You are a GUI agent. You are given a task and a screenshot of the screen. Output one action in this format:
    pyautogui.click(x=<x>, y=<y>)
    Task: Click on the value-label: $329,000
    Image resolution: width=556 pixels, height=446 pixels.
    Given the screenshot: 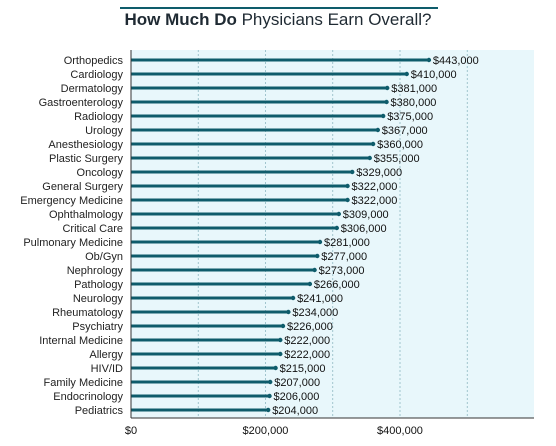 What is the action you would take?
    pyautogui.click(x=379, y=173)
    